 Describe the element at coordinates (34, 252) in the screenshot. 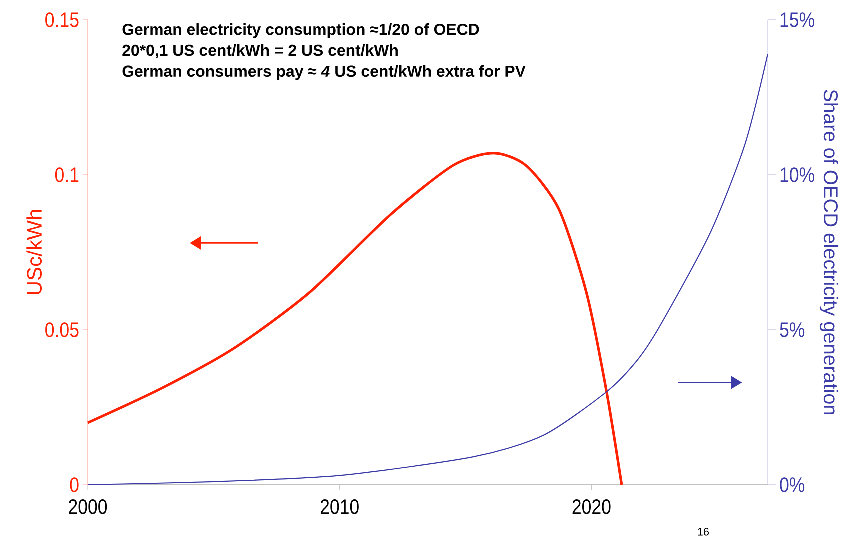

I see `y-axis-title: USc/kWh` at that location.